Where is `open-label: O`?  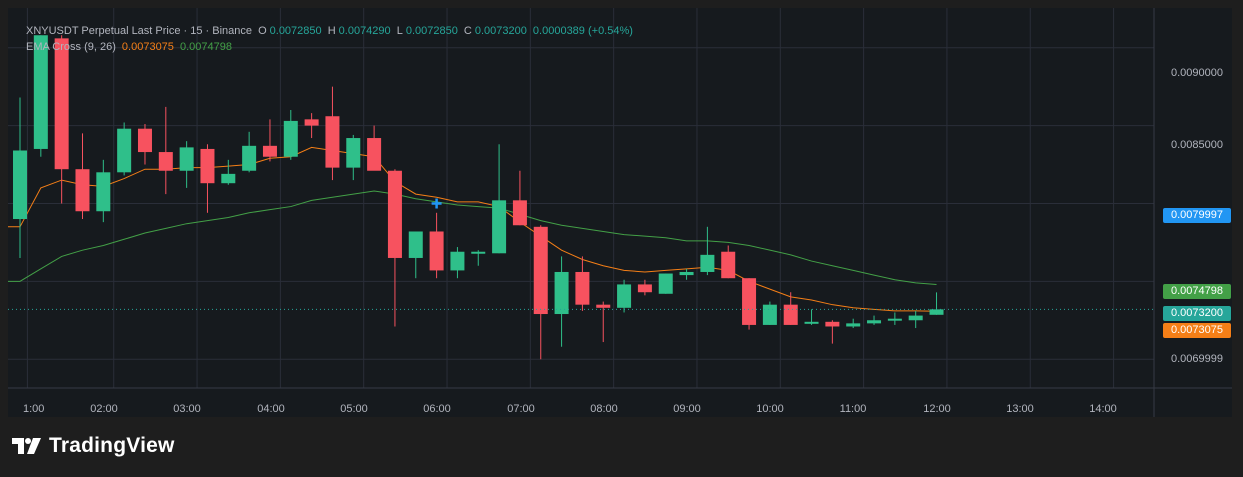 open-label: O is located at coordinates (262, 31).